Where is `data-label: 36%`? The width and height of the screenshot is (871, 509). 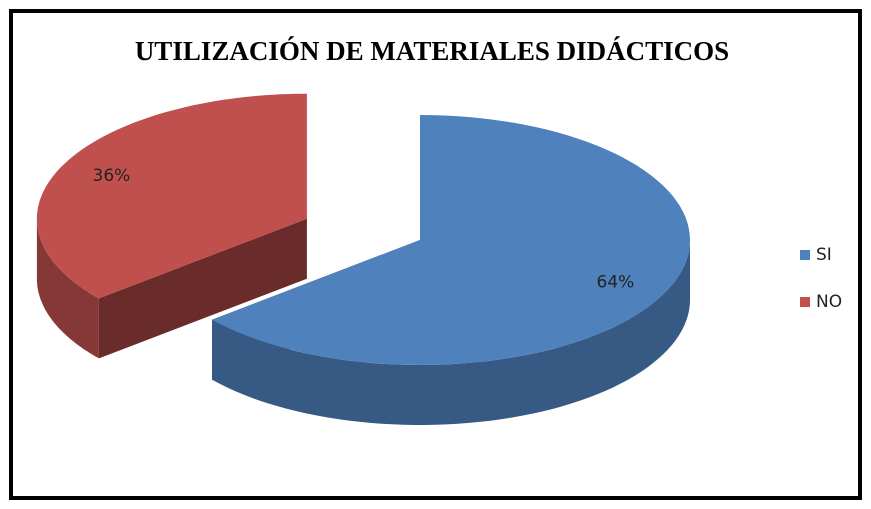
data-label: 36% is located at coordinates (112, 176).